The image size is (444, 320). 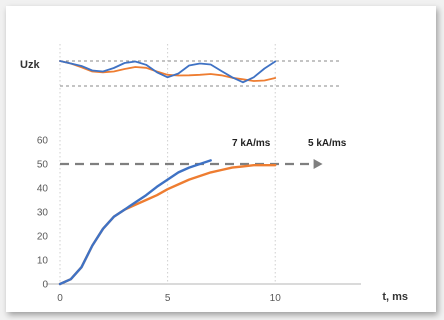 I want to click on uzk-series-blue, so click(x=168, y=72).